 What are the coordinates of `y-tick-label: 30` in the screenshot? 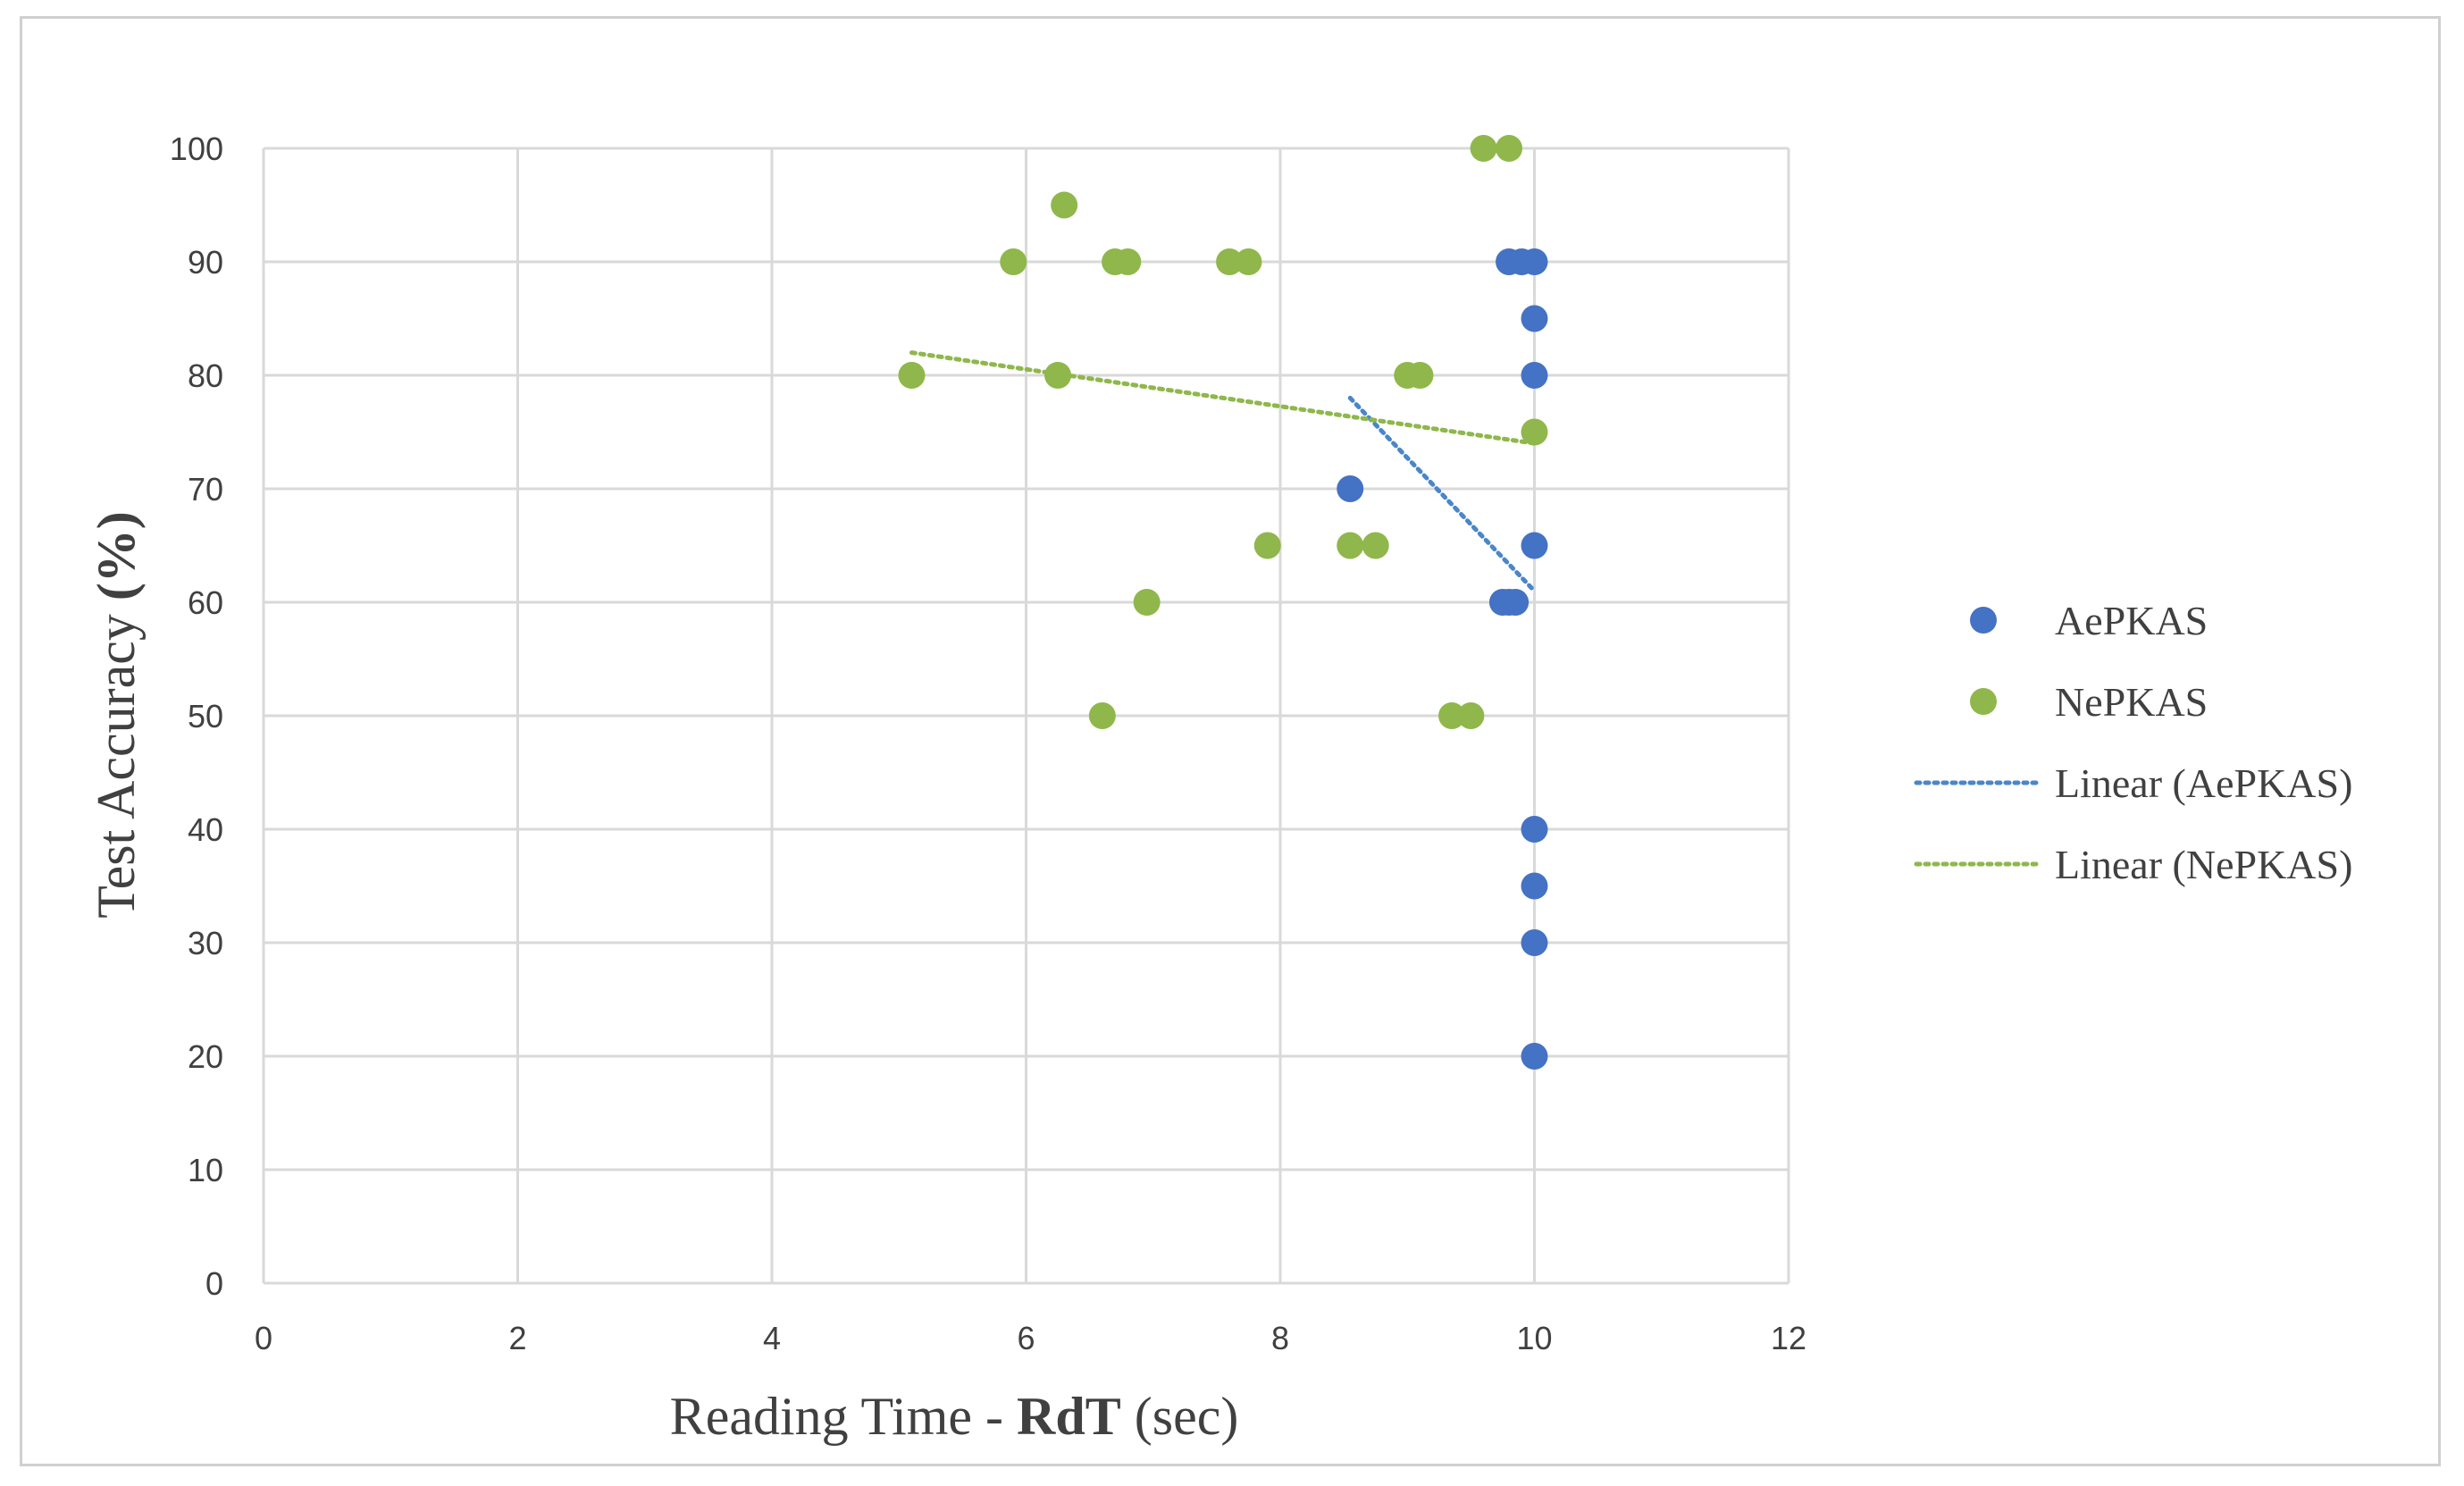 It's located at (205, 943).